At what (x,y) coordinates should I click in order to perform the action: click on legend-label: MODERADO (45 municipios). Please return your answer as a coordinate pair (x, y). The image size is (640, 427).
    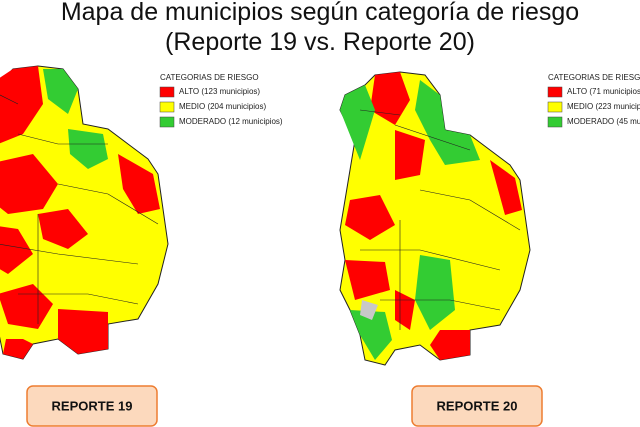
    Looking at the image, I should click on (603, 121).